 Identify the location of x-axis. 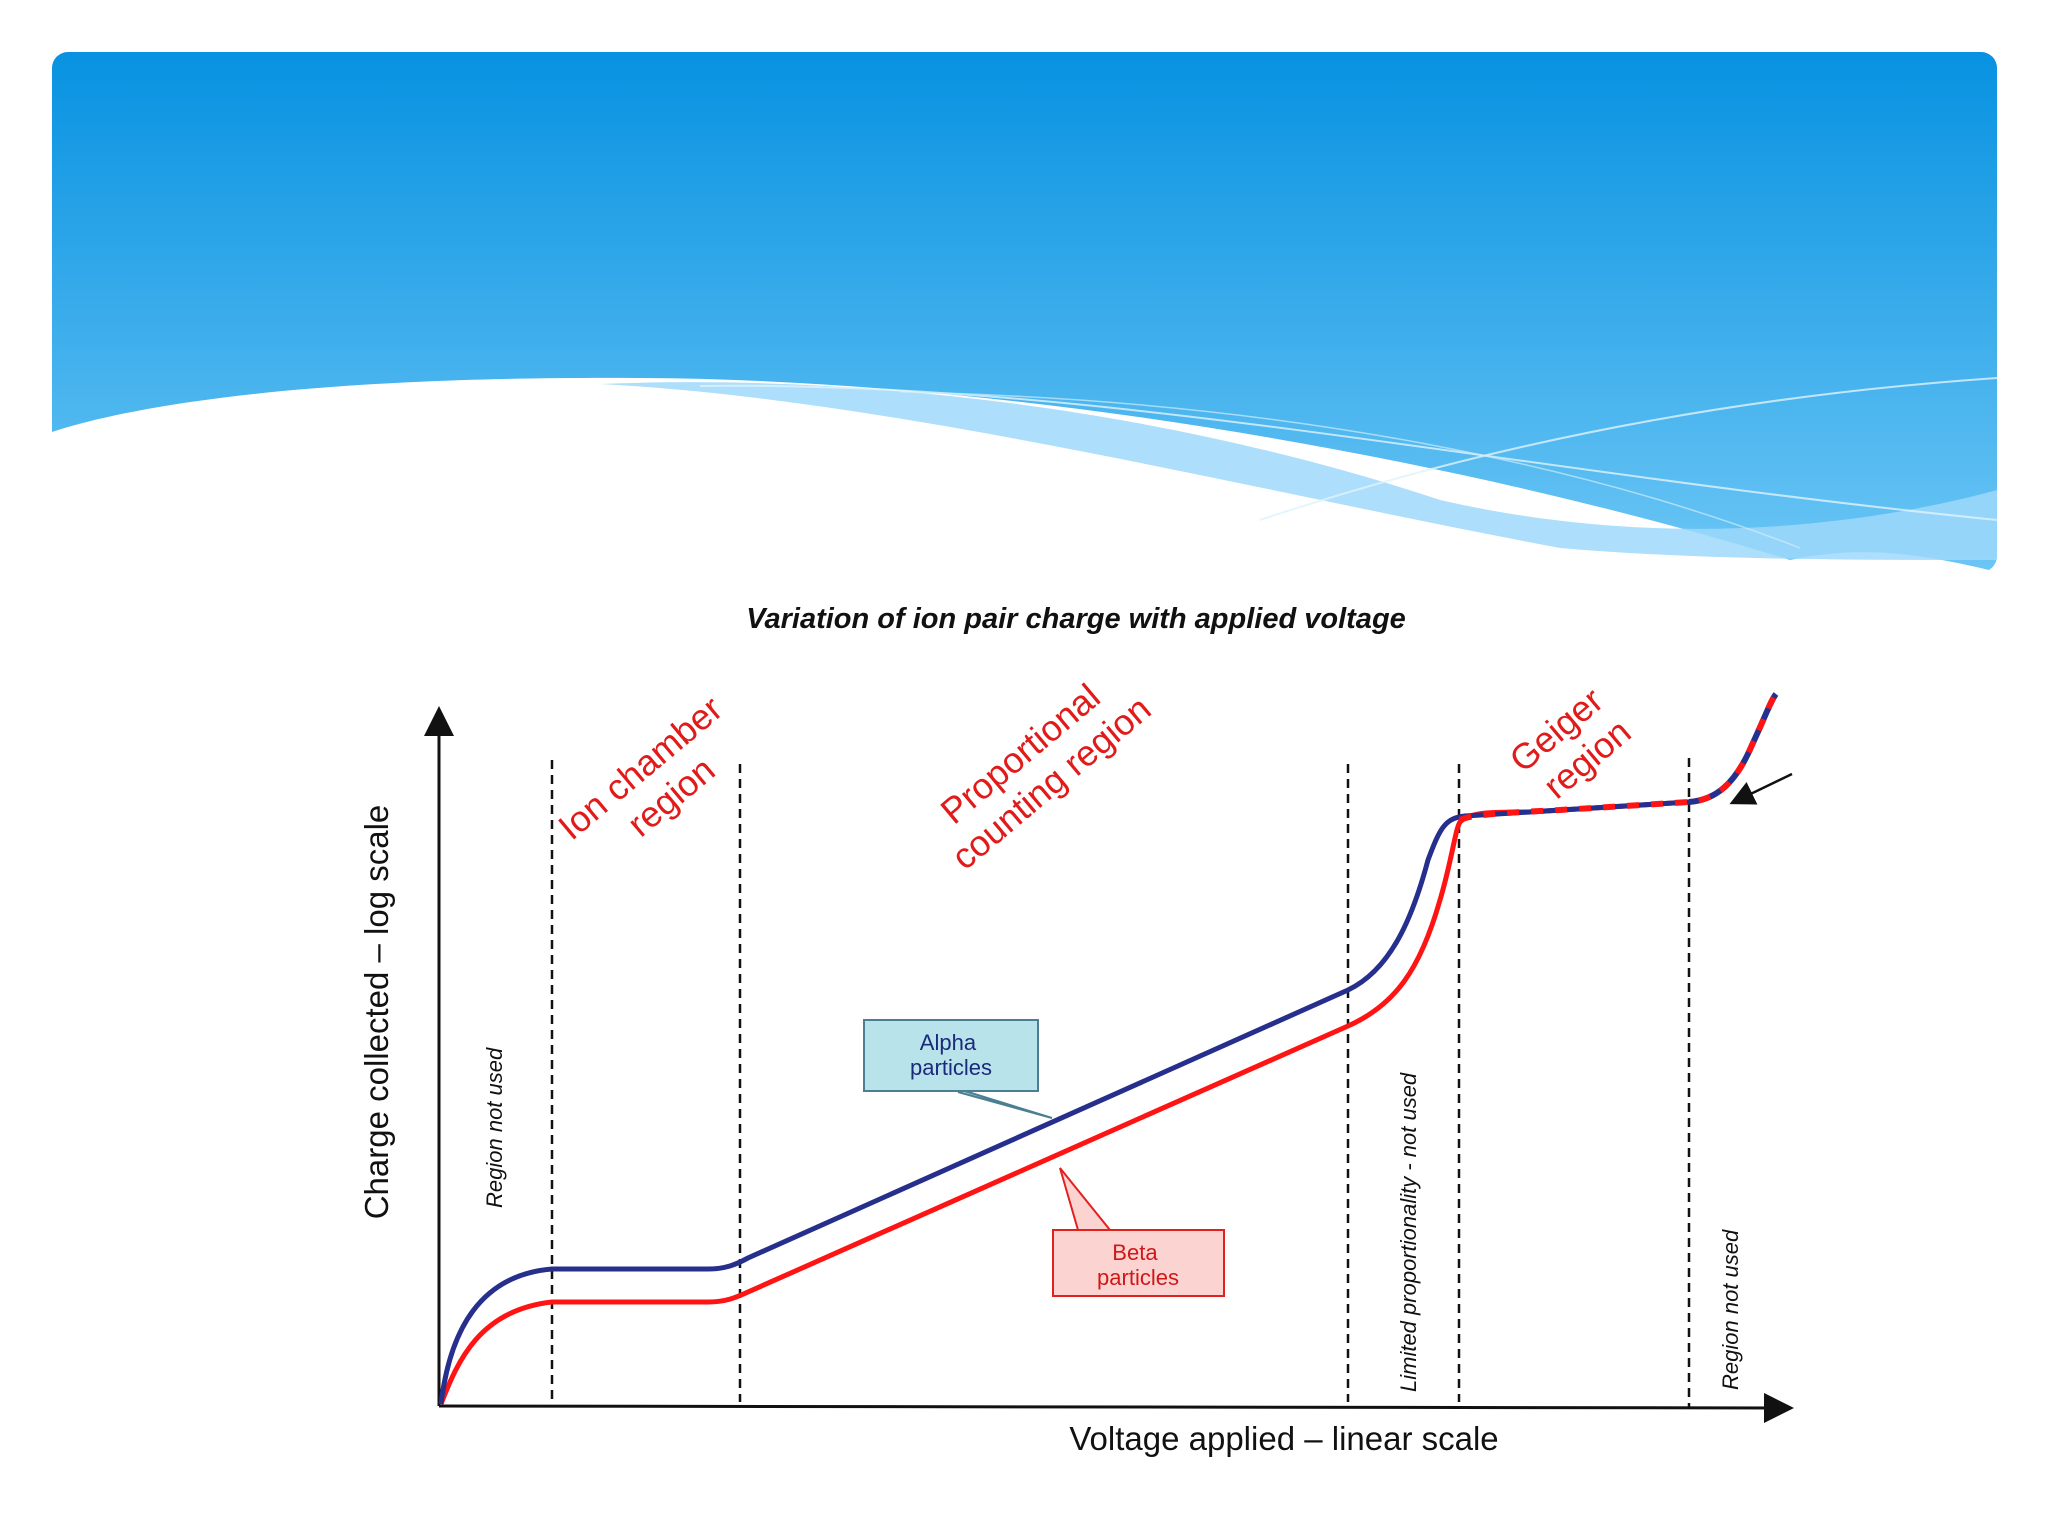
(1116, 1407).